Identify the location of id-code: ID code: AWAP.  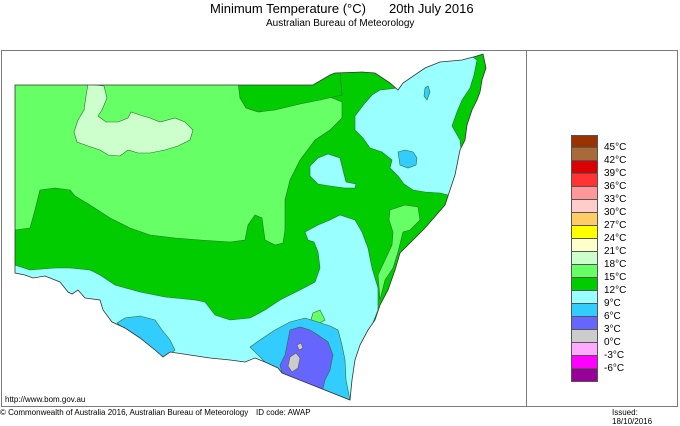
(283, 412).